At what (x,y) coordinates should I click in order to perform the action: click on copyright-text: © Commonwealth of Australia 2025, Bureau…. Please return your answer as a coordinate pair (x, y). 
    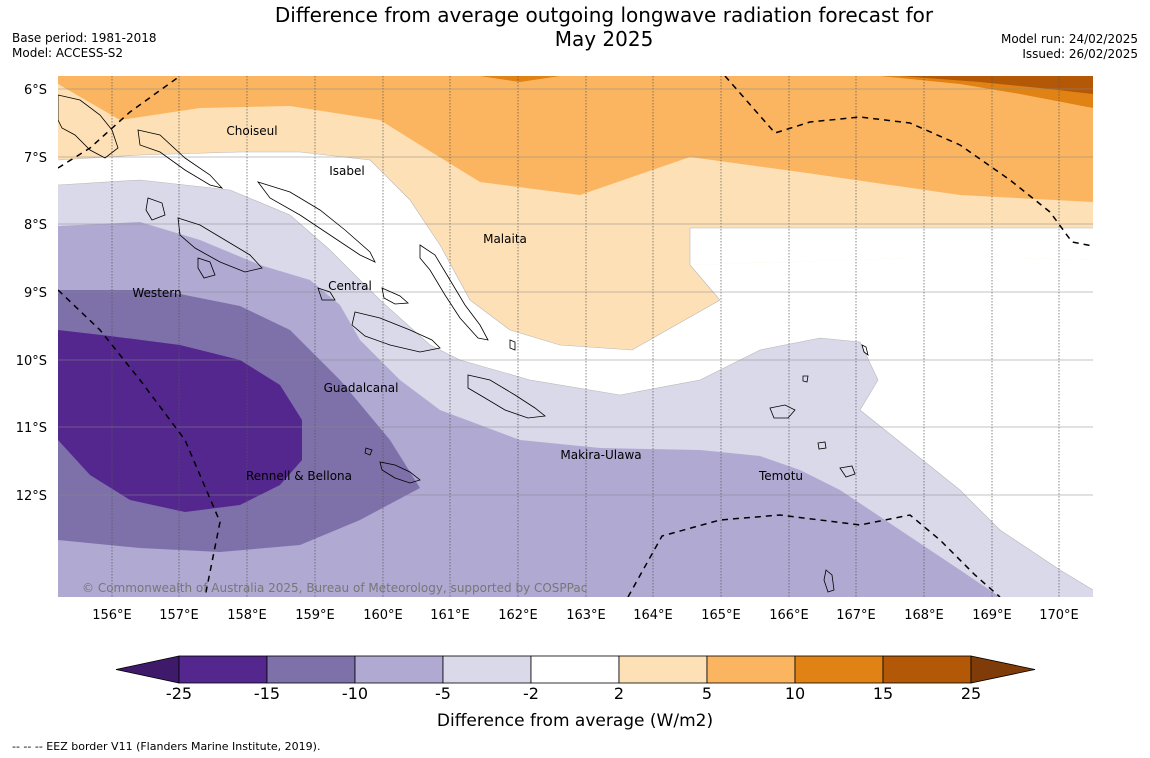
    Looking at the image, I should click on (334, 588).